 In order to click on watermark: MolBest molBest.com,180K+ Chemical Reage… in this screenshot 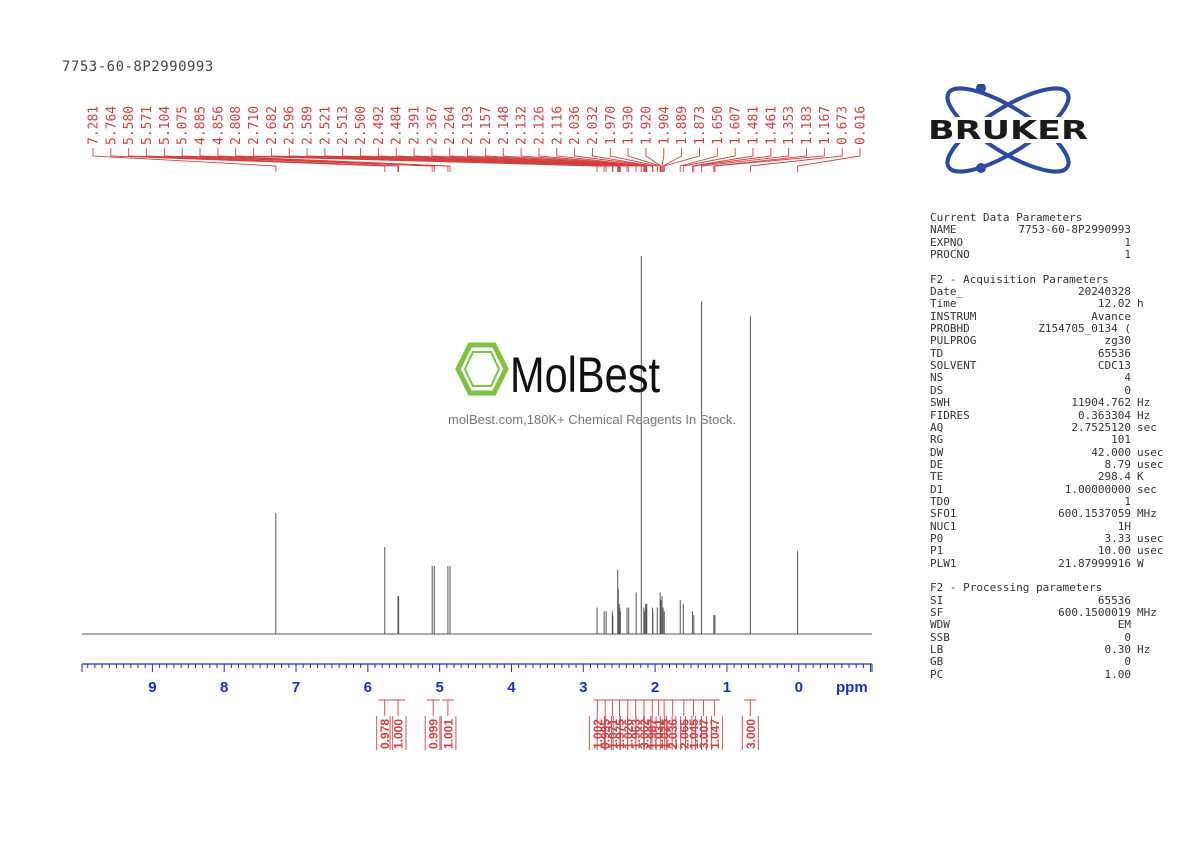, I will do `click(598, 390)`.